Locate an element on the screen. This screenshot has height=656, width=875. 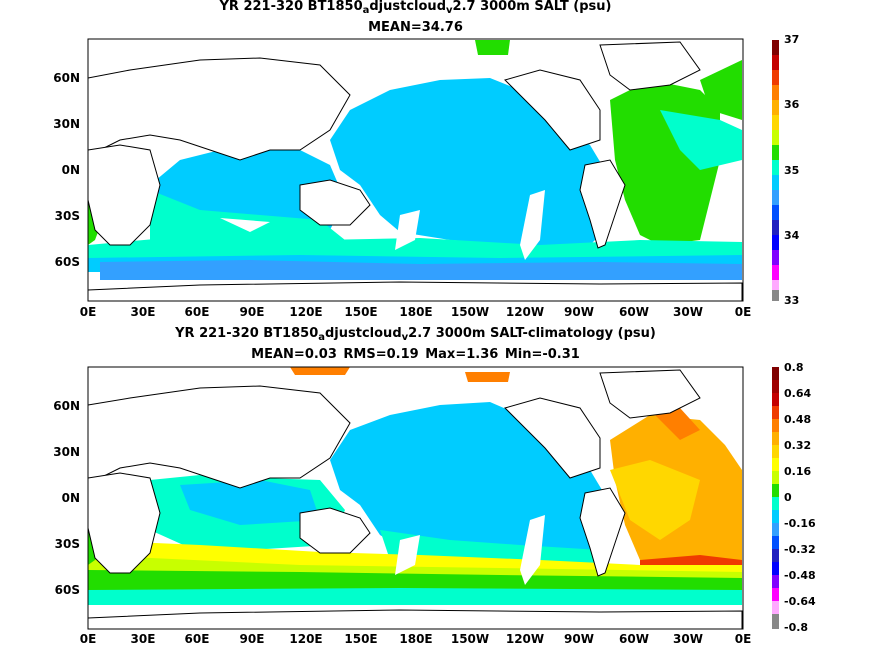
map2-lat-label: 60S is located at coordinates (67, 590).